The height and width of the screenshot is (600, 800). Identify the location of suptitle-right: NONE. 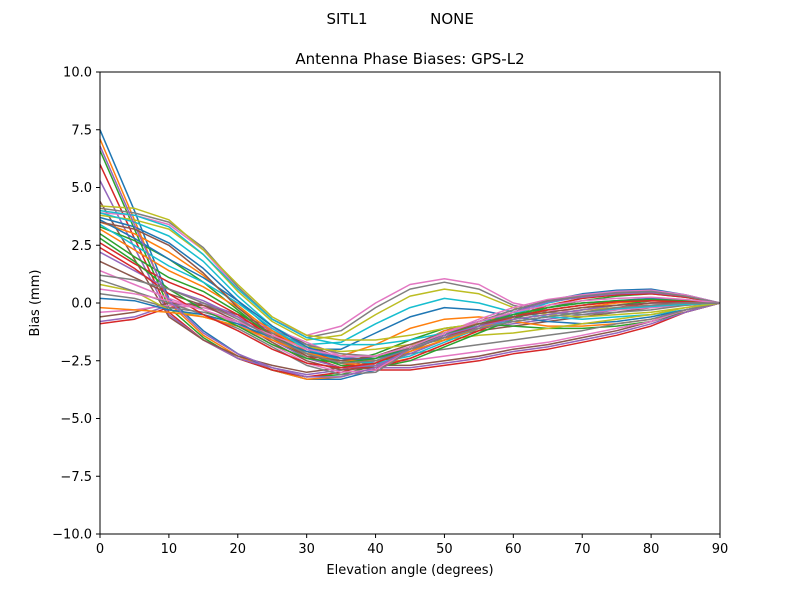
(452, 19).